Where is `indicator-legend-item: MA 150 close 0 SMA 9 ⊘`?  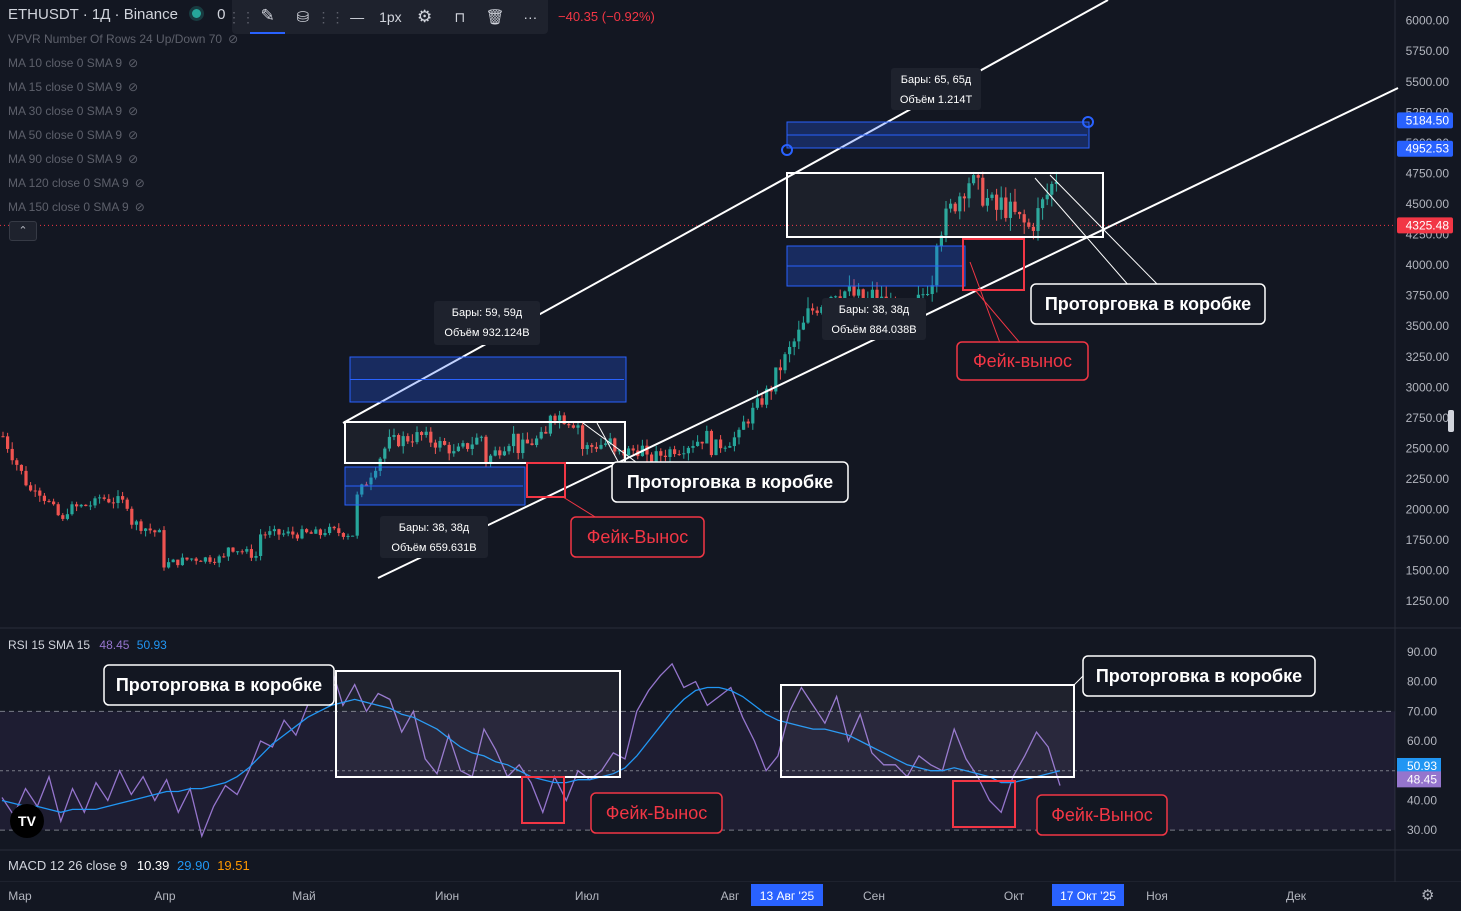 indicator-legend-item: MA 150 close 0 SMA 9 ⊘ is located at coordinates (76, 207).